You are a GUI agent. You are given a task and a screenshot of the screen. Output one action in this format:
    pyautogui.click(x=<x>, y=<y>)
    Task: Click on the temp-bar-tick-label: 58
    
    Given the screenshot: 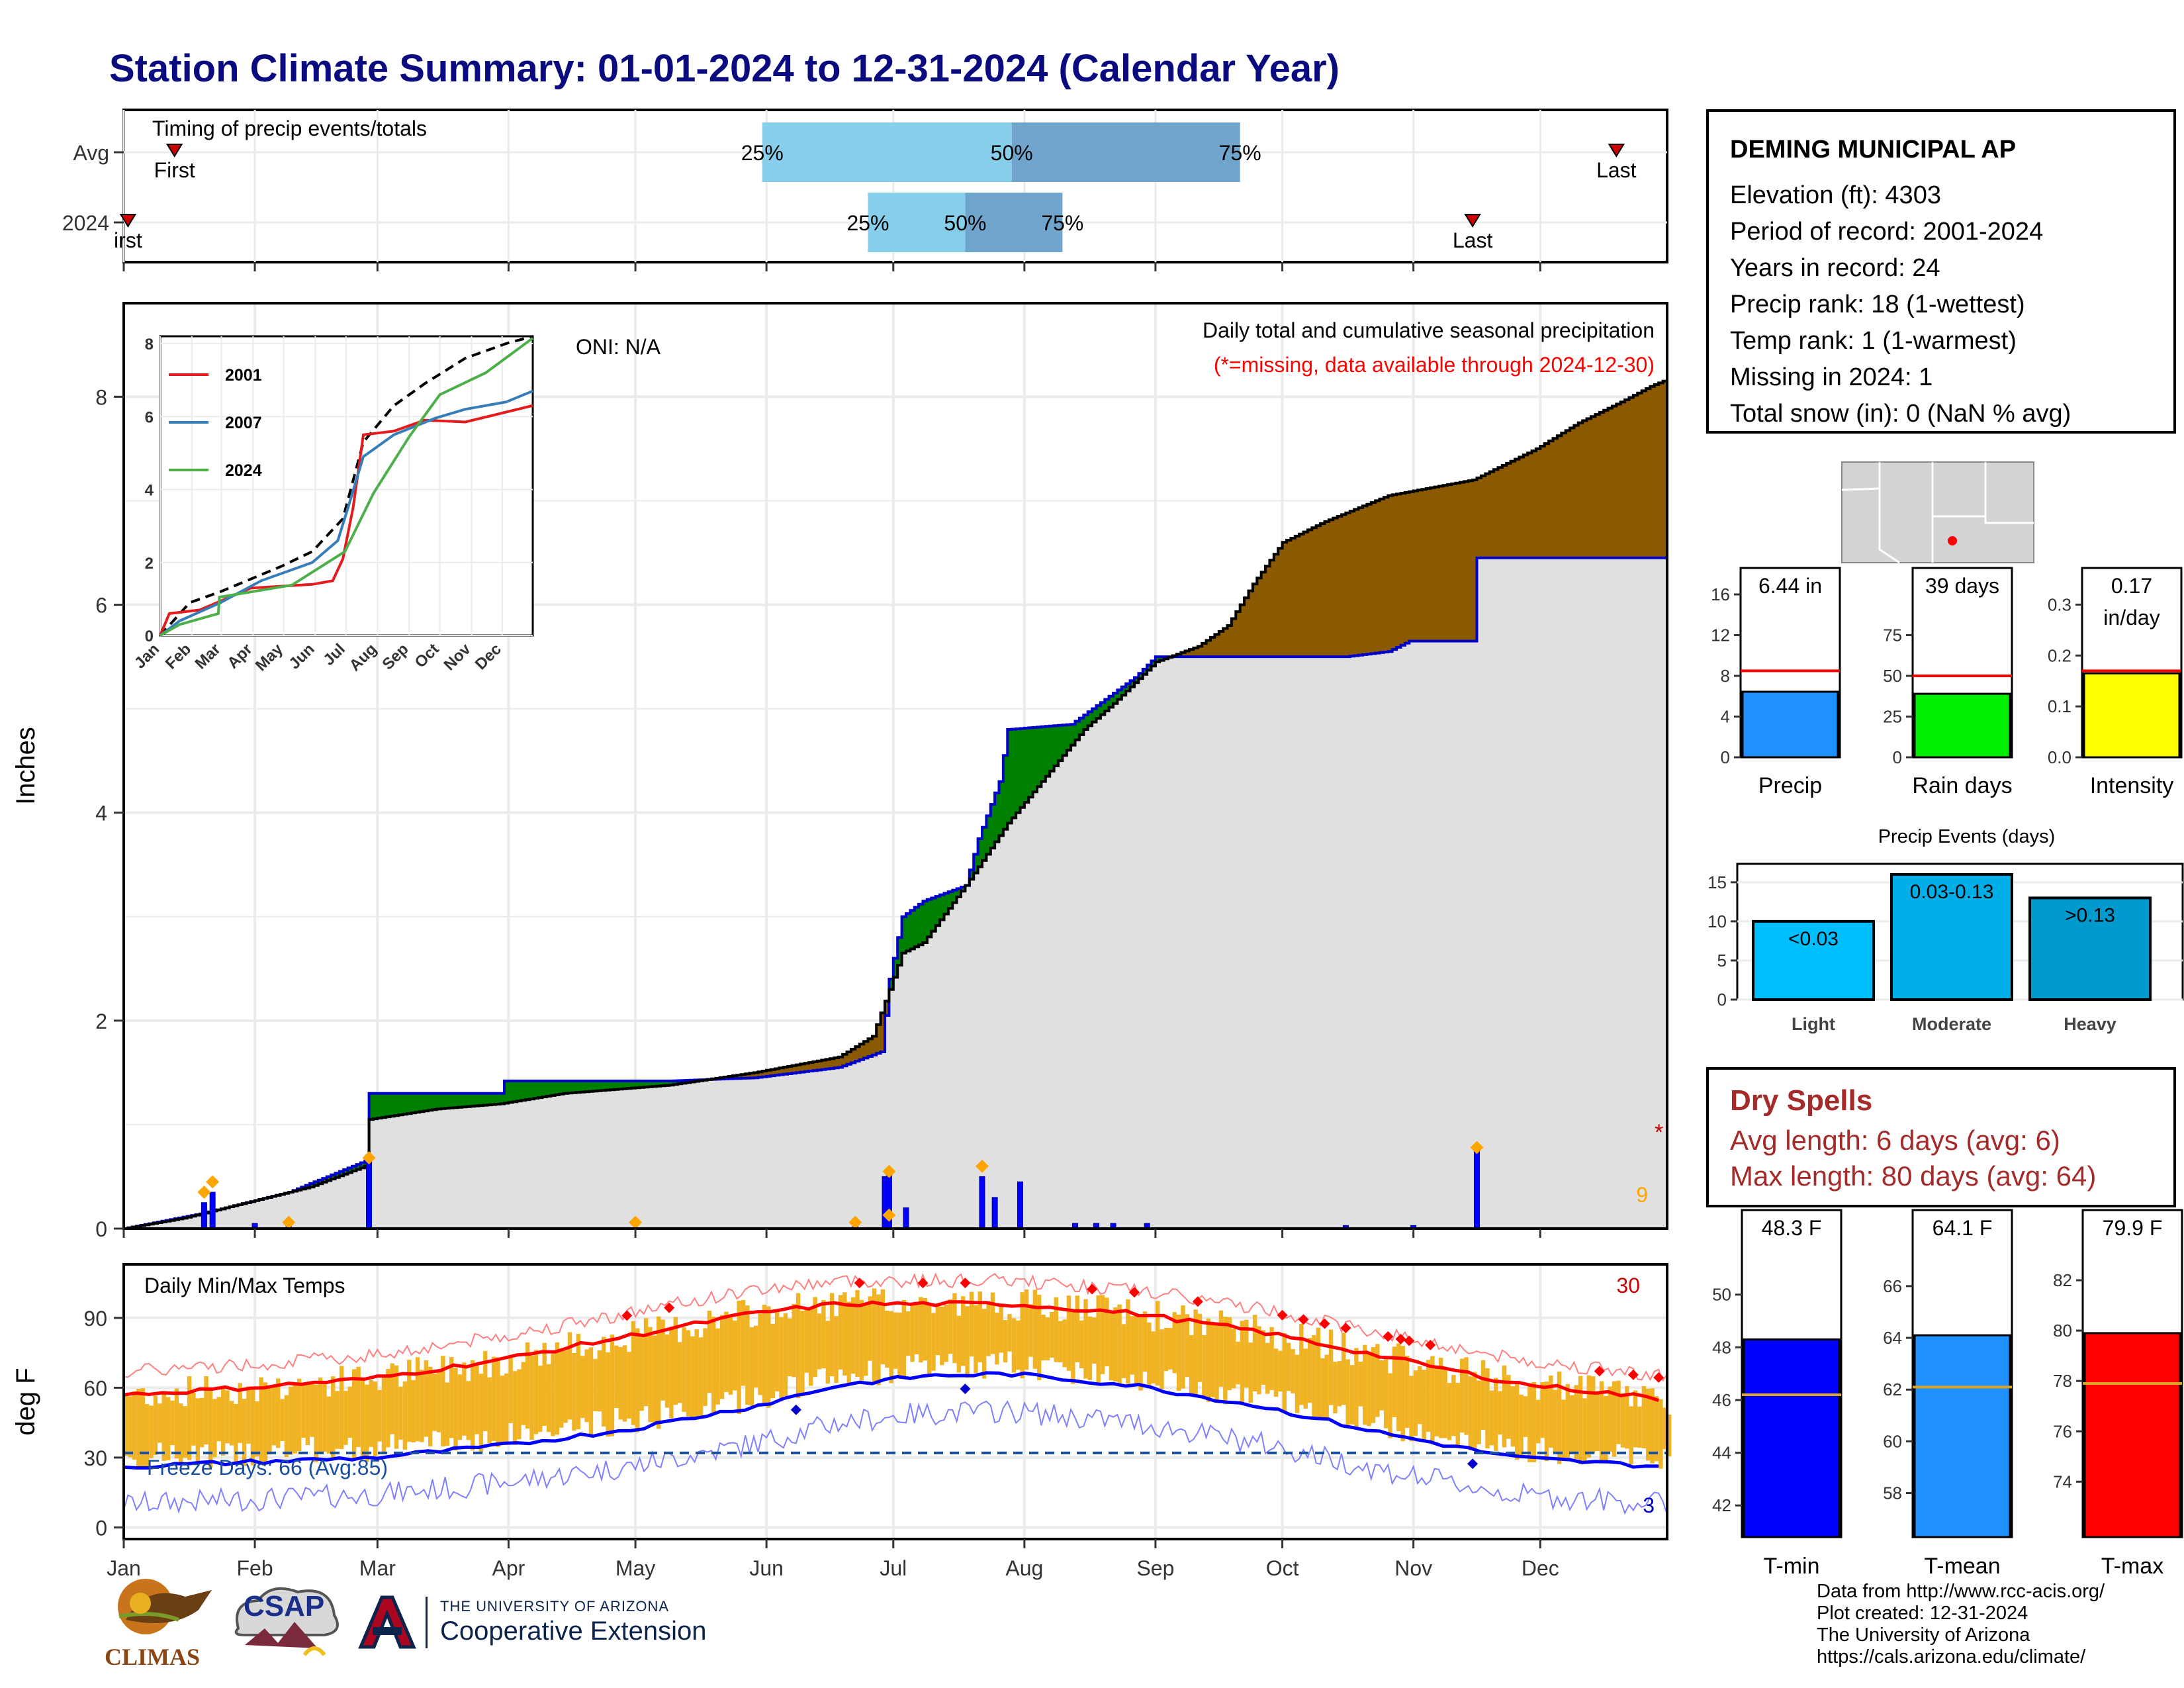 What is the action you would take?
    pyautogui.click(x=1892, y=1493)
    